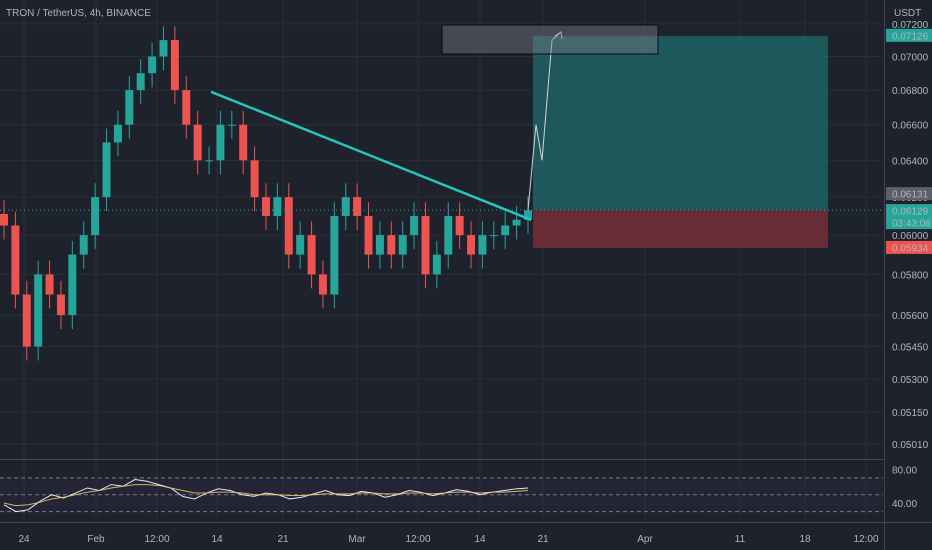 The width and height of the screenshot is (932, 550). Describe the element at coordinates (911, 224) in the screenshot. I see `price-label: 03:43:06` at that location.